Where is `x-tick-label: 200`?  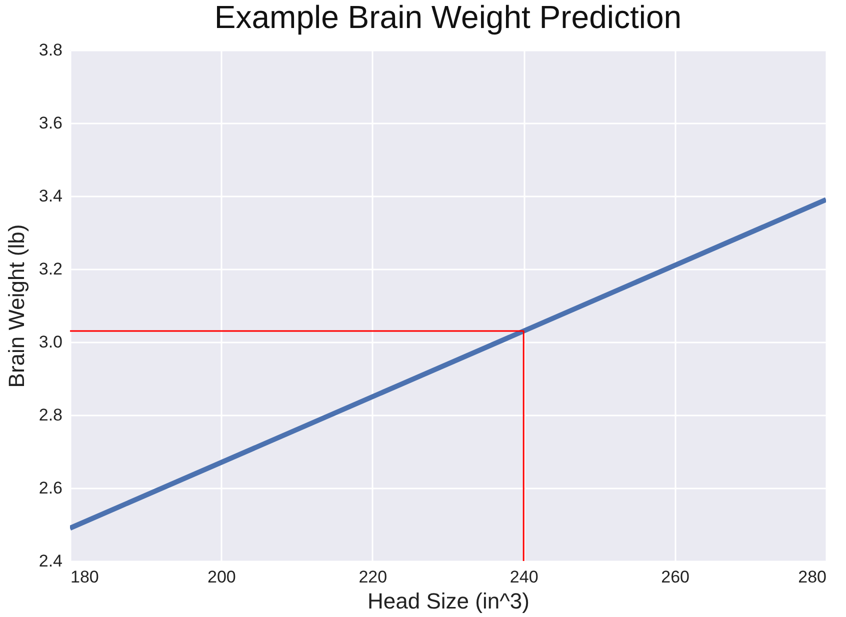
x-tick-label: 200 is located at coordinates (222, 577).